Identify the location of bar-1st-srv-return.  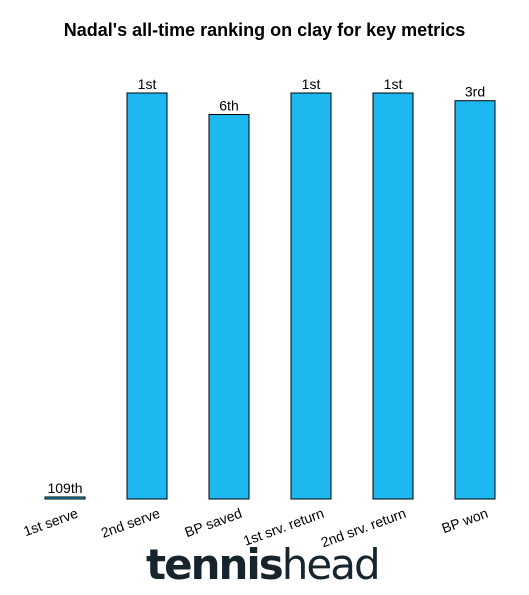
(311, 296).